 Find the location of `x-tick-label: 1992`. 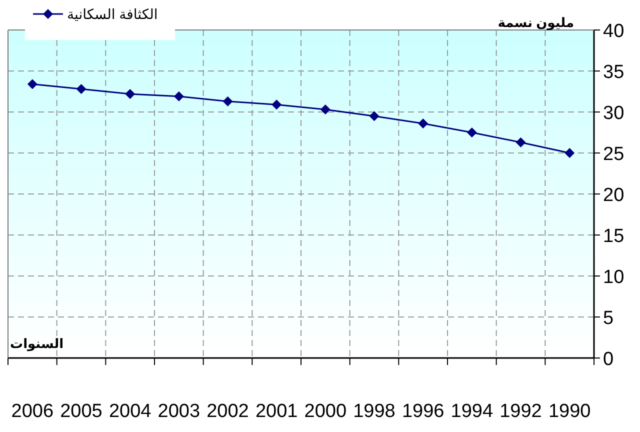

x-tick-label: 1992 is located at coordinates (521, 411).